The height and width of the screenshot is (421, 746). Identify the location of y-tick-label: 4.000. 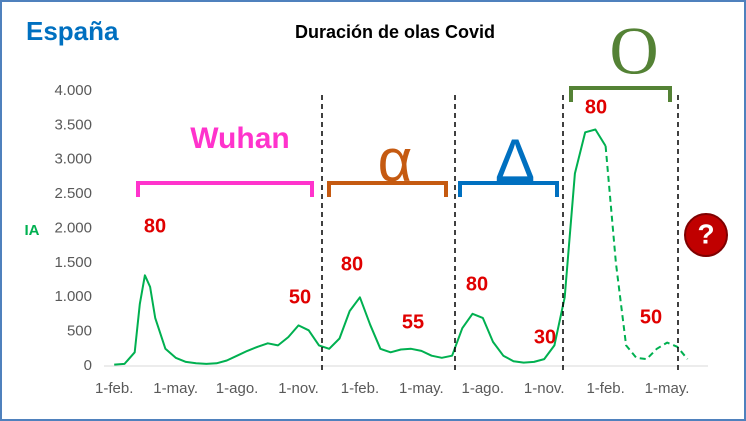
(73, 90).